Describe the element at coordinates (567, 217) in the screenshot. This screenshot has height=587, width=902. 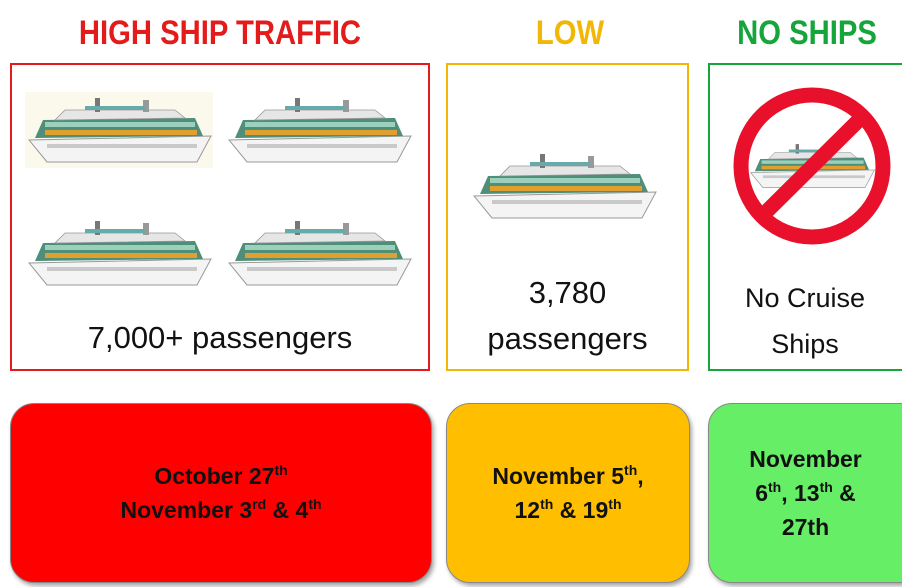
I see `low-box: 3,780 passengers` at that location.